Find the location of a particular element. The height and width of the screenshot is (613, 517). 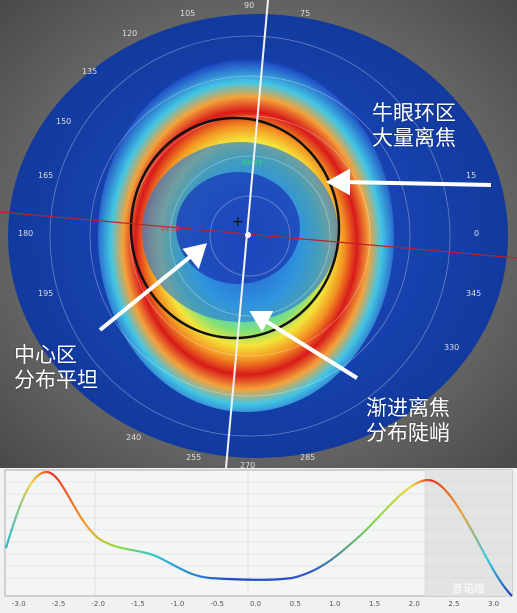

angle-label: 330 is located at coordinates (451, 347).